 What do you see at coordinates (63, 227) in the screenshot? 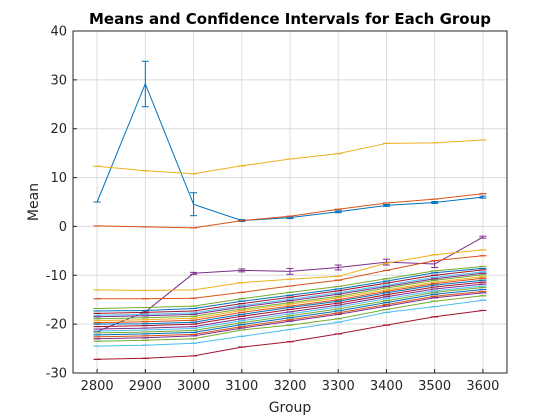
I see `y-tick-label: 0` at bounding box center [63, 227].